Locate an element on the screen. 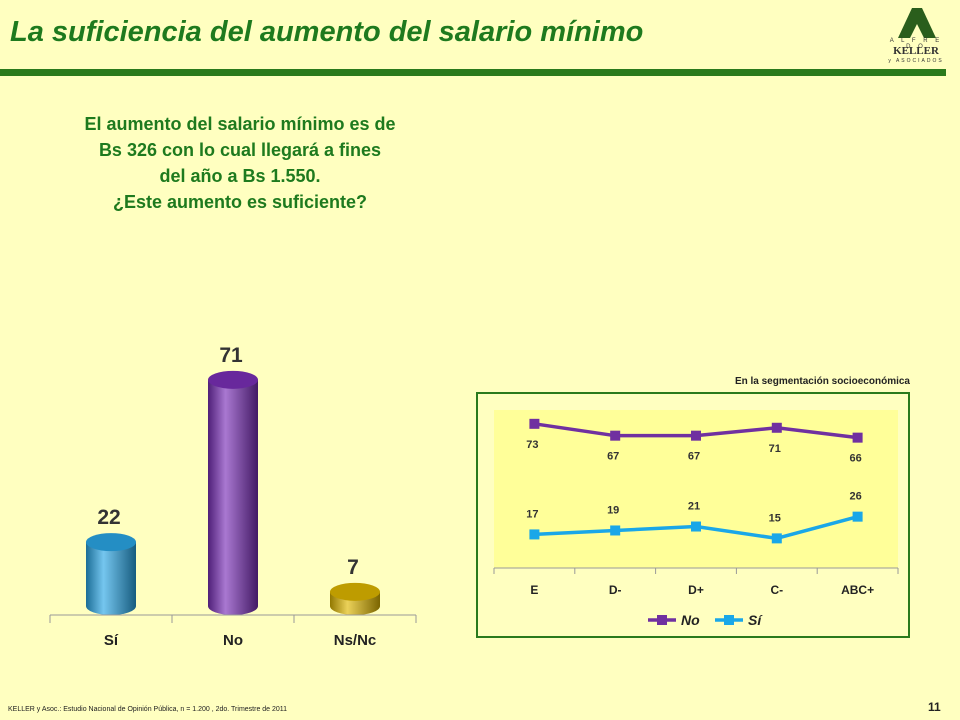 The image size is (960, 720). data-label: 22 is located at coordinates (108, 517).